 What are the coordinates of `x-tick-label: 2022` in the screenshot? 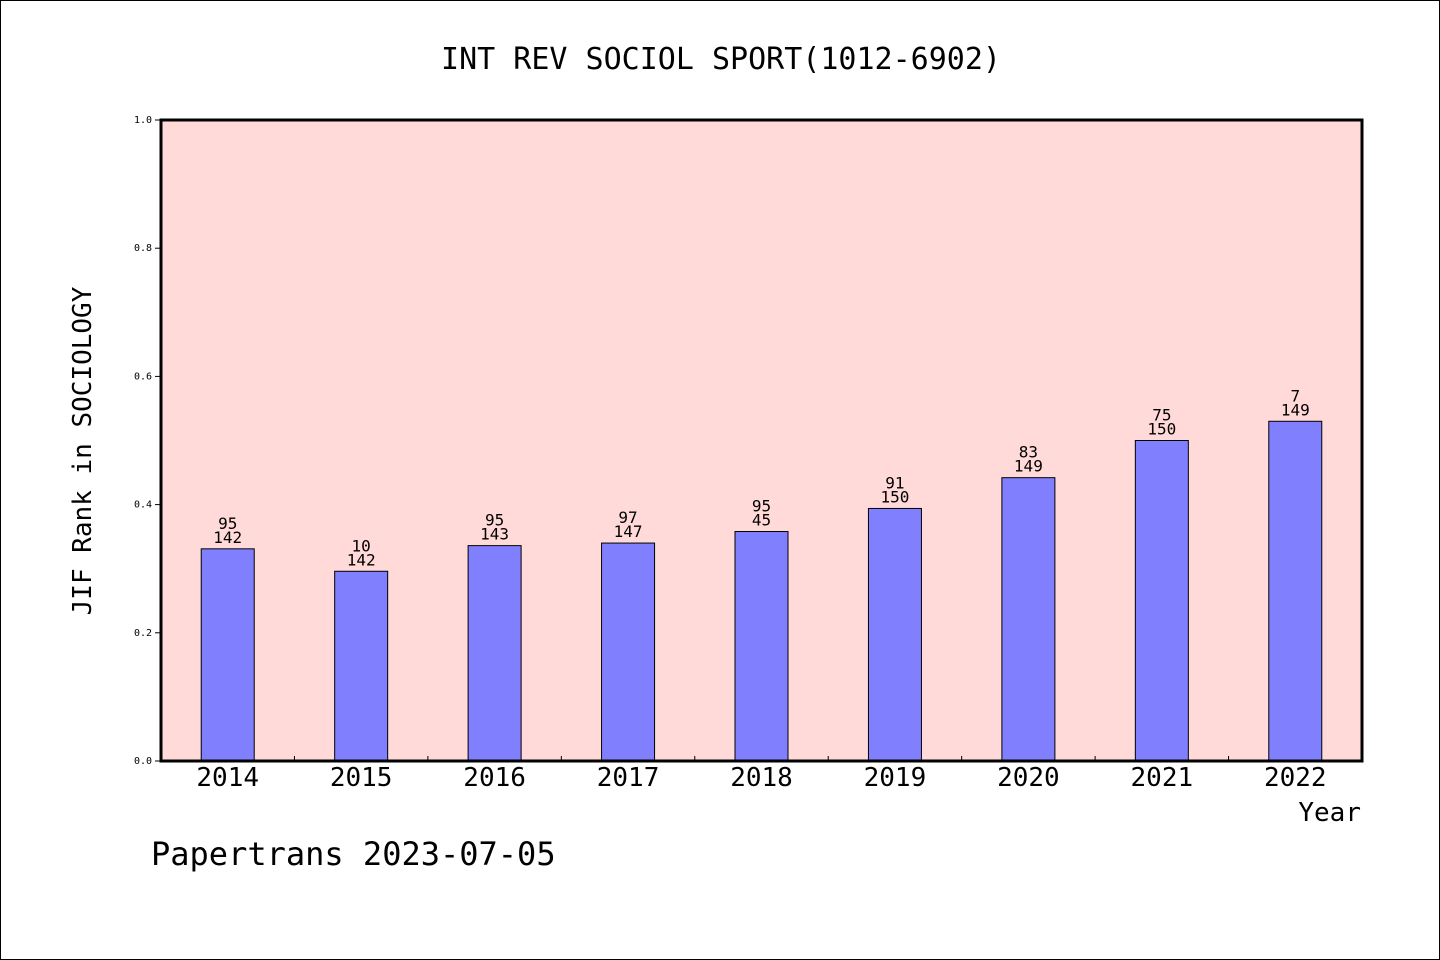 It's located at (1295, 778).